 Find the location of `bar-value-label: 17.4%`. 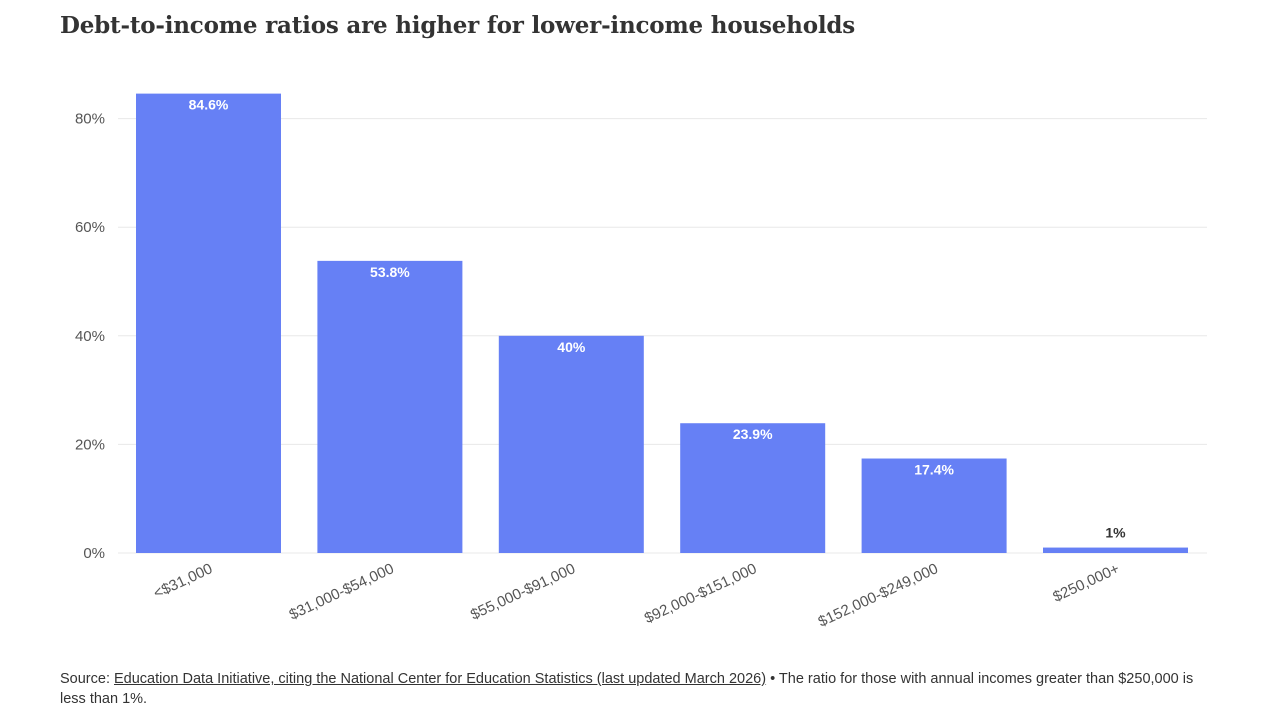

bar-value-label: 17.4% is located at coordinates (934, 470).